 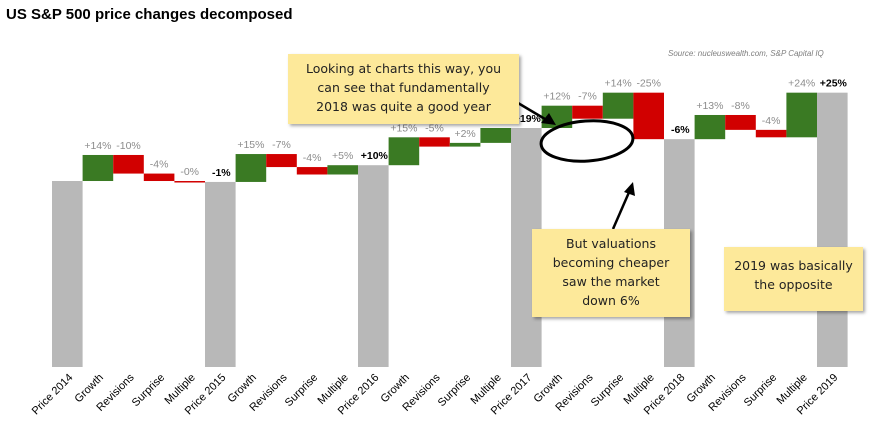 What do you see at coordinates (434, 128) in the screenshot?
I see `value-label: -5%` at bounding box center [434, 128].